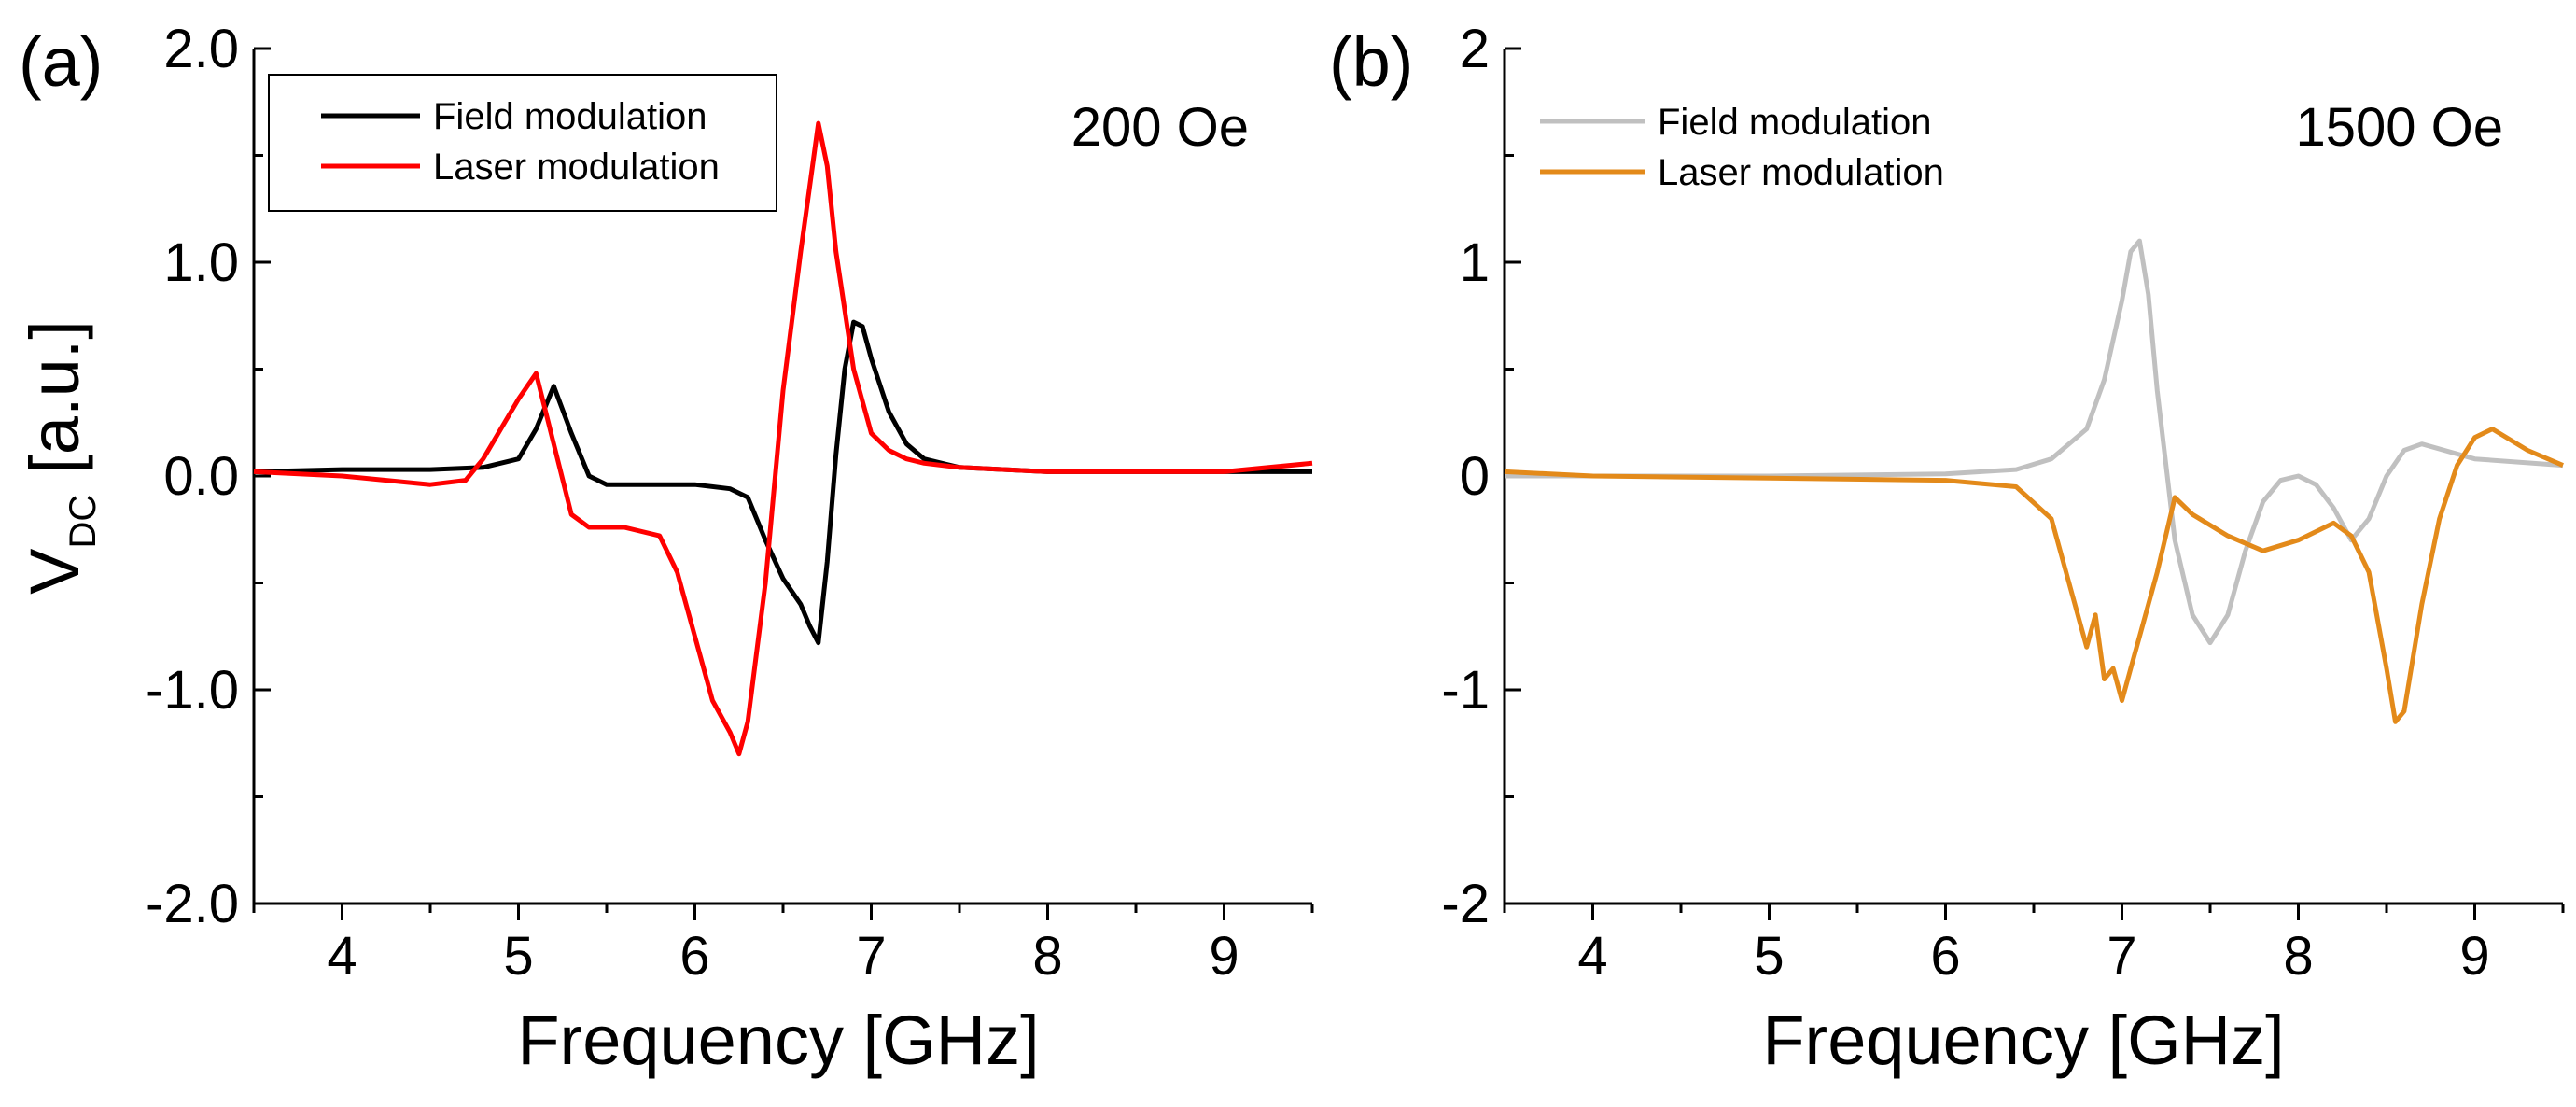  I want to click on x-tick-label-a: 7, so click(871, 956).